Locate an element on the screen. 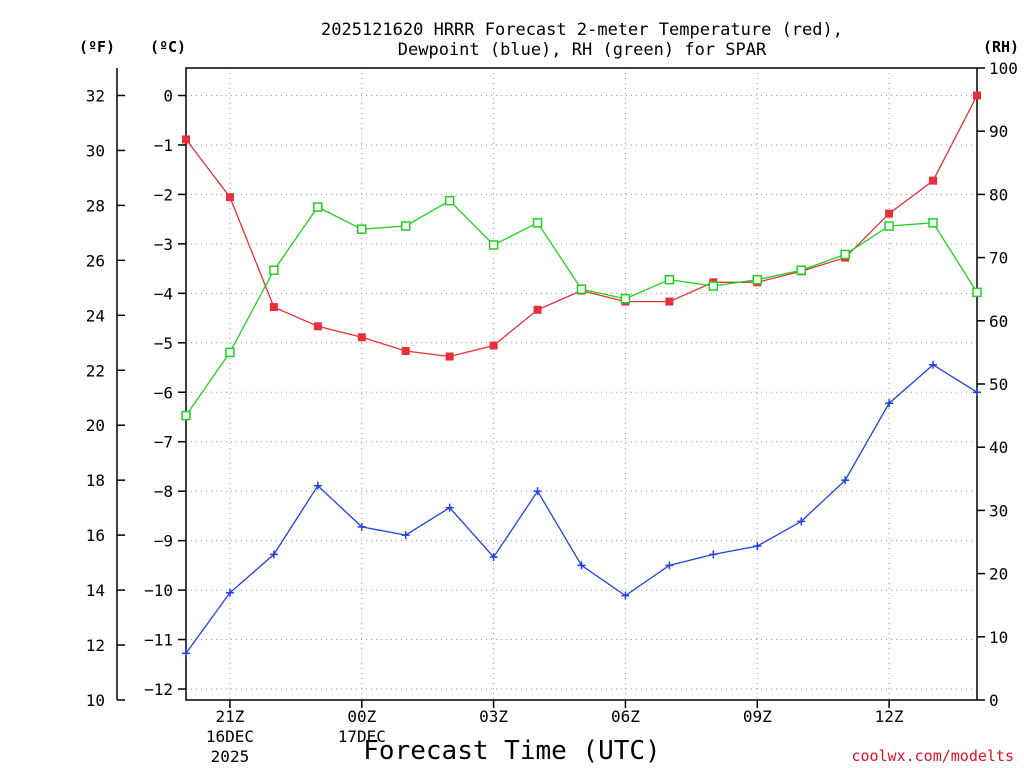 Image resolution: width=1024 pixels, height=768 pixels. rh-tick-label: 50 is located at coordinates (998, 384).